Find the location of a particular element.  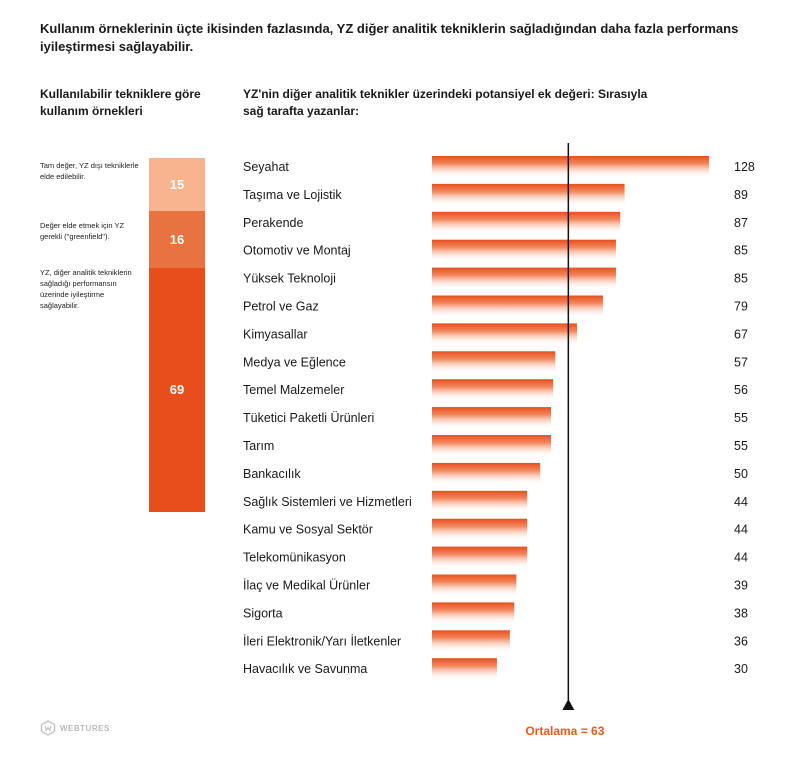

webtures-logo-icon is located at coordinates (48, 728).